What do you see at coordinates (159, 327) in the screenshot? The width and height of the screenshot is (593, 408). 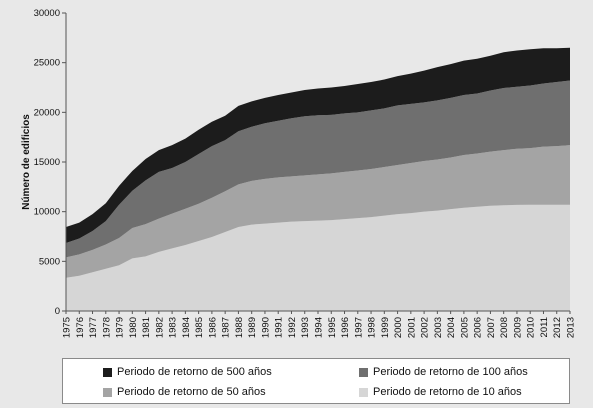 I see `x-tick-label: 1982` at bounding box center [159, 327].